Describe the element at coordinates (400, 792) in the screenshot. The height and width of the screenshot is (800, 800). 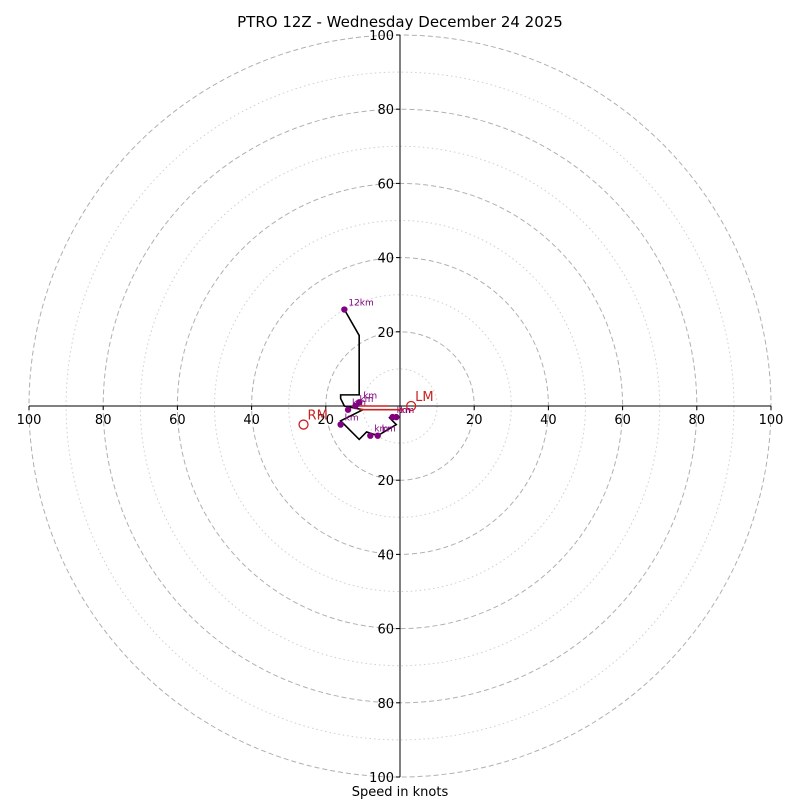
I see `x-axis-label: Speed in knots` at that location.